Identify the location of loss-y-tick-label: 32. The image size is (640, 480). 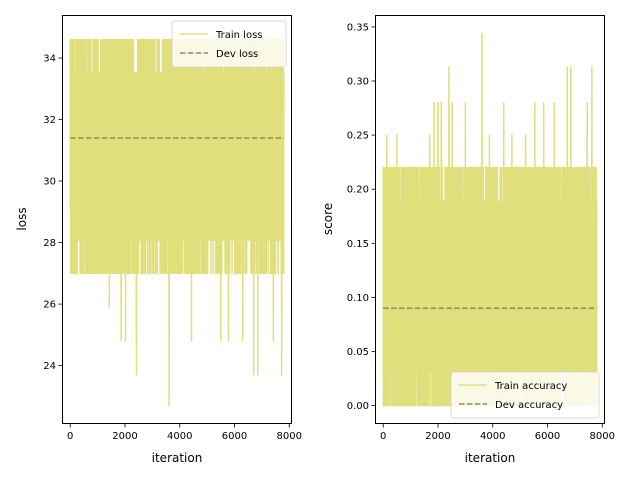
(49, 120).